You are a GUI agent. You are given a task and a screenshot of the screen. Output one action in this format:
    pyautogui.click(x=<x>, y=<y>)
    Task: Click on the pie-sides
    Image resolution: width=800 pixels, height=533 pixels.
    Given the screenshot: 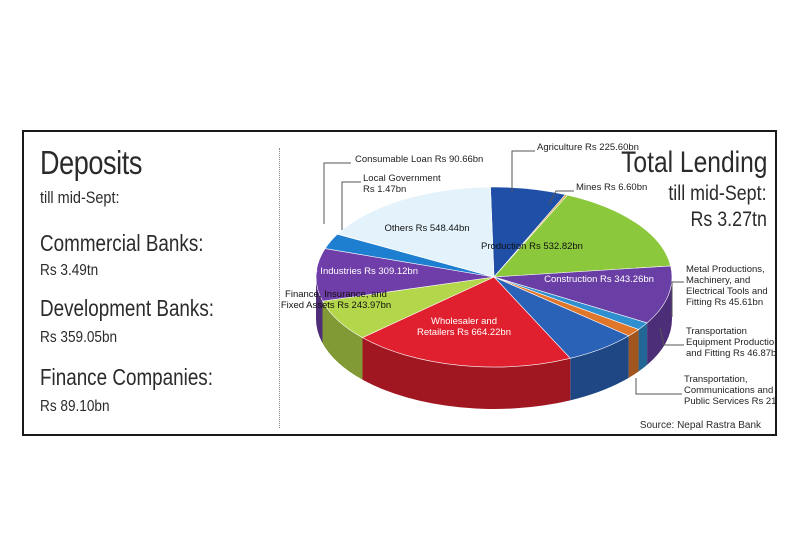 What is the action you would take?
    pyautogui.click(x=494, y=343)
    